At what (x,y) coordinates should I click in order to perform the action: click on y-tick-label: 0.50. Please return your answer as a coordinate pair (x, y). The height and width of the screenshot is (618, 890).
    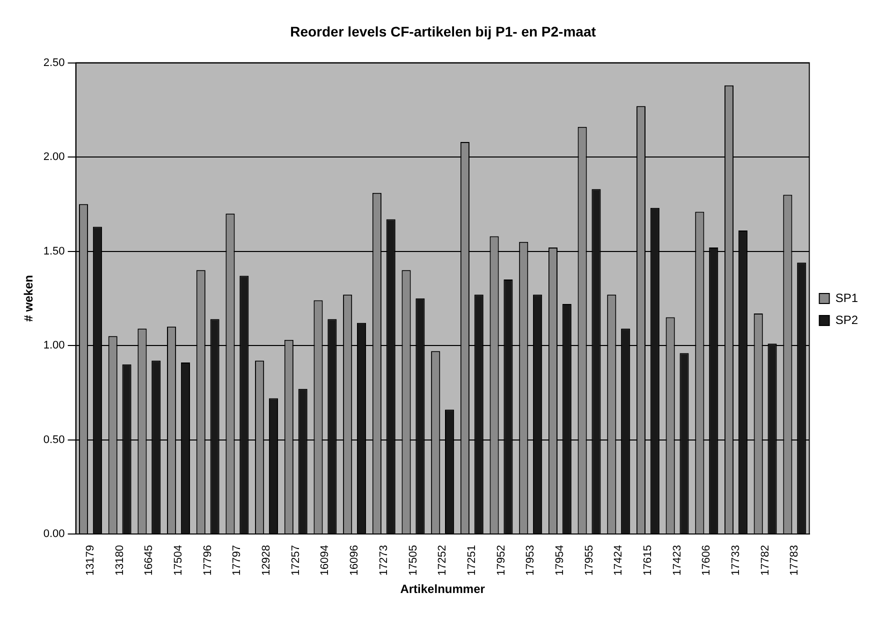
    Looking at the image, I should click on (54, 440).